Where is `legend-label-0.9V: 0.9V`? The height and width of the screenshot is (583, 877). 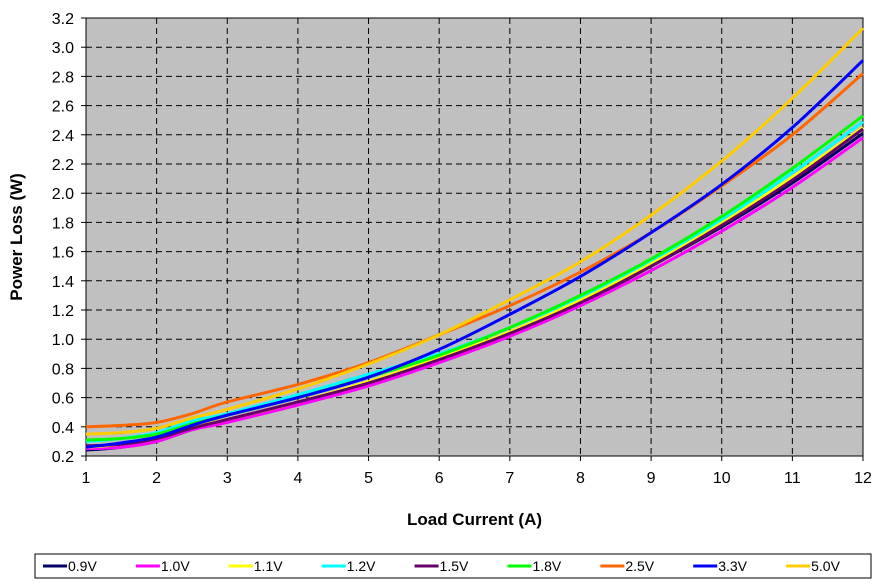
legend-label-0.9V: 0.9V is located at coordinates (82, 566).